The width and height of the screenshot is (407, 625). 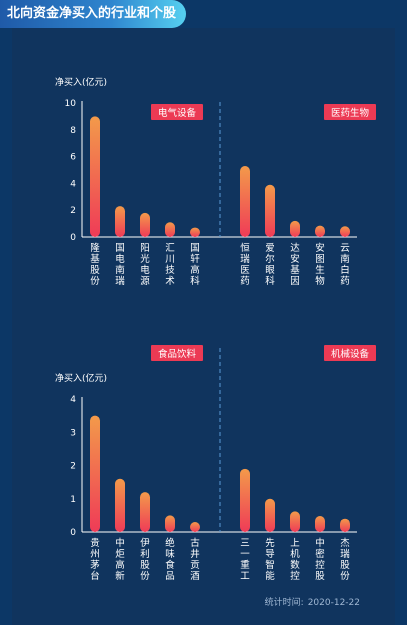 I want to click on y-tick-label: 8, so click(x=73, y=131).